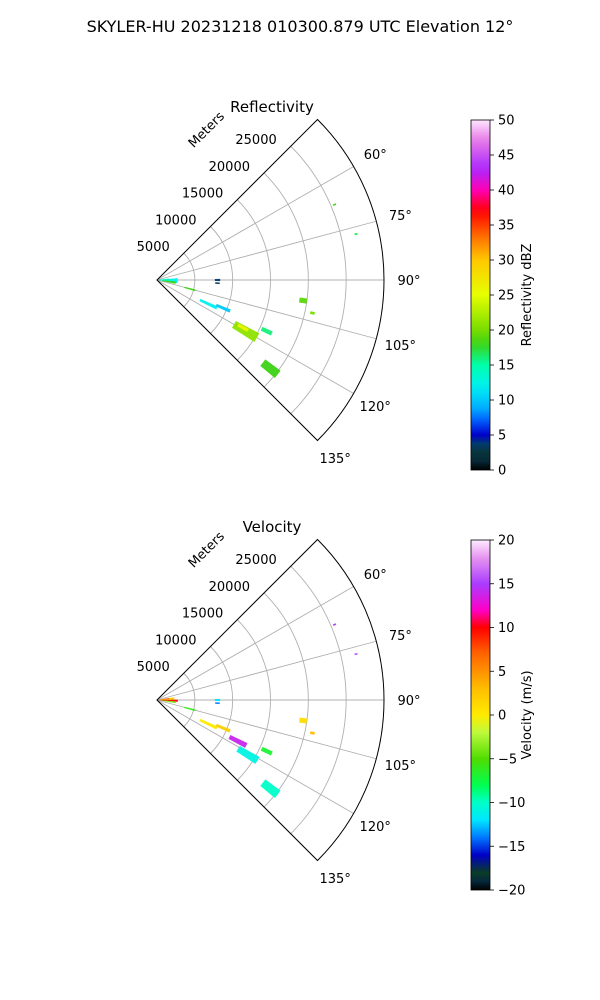 The height and width of the screenshot is (1000, 600). I want to click on colorbar-tick-label: 35, so click(506, 226).